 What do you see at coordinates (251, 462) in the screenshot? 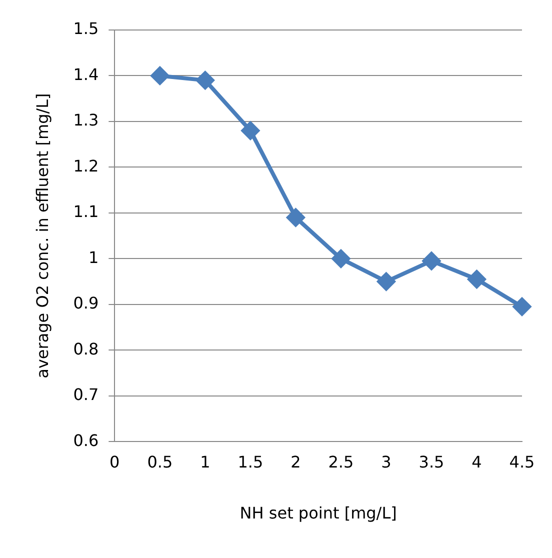
I see `x-tick-label: 1.5` at bounding box center [251, 462].